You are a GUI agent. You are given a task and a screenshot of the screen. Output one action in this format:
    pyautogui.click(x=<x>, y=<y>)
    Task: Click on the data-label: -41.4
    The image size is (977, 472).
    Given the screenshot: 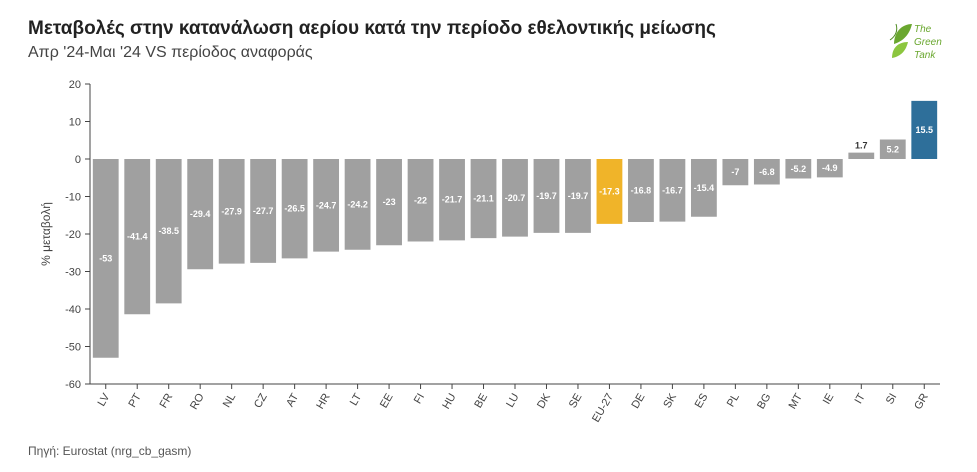 What is the action you would take?
    pyautogui.click(x=137, y=237)
    